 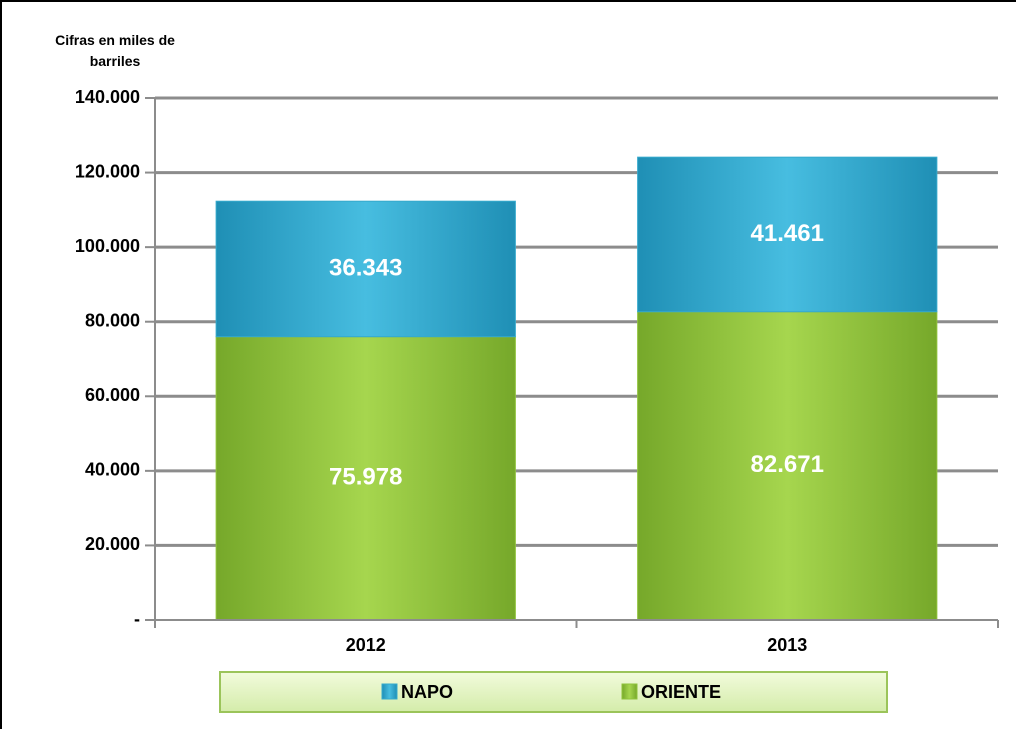 What do you see at coordinates (107, 246) in the screenshot?
I see `y-tick-label: 100.000` at bounding box center [107, 246].